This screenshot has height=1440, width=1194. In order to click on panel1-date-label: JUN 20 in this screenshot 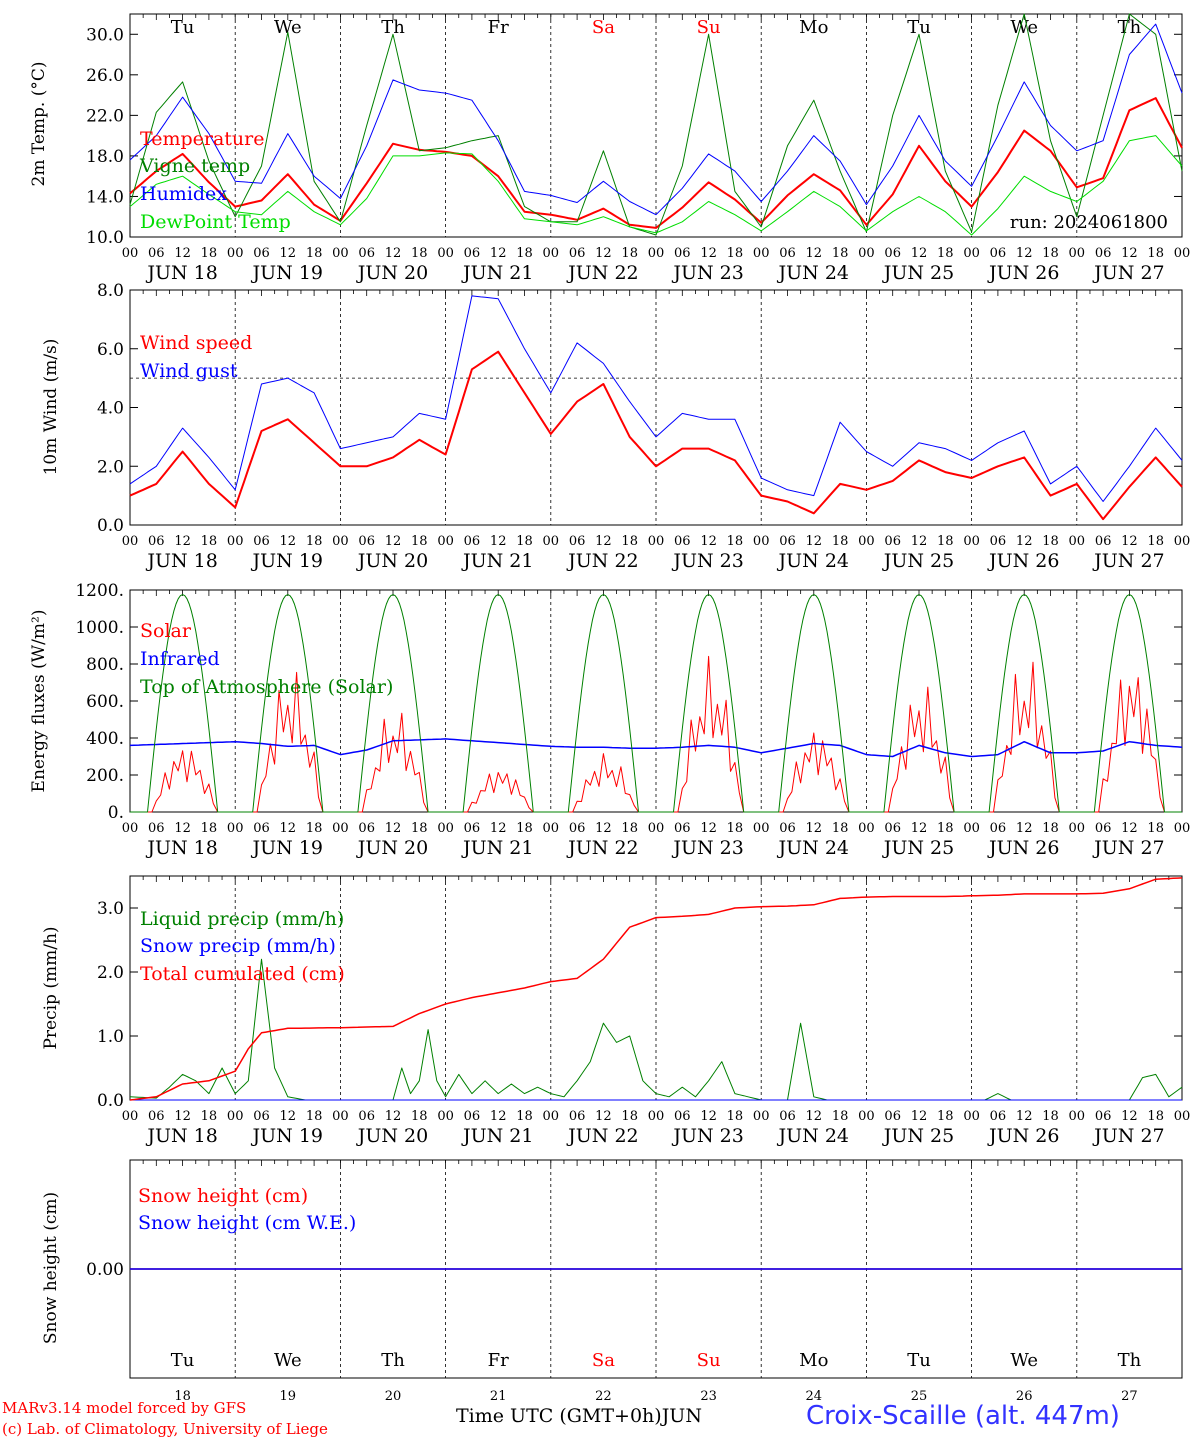, I will do `click(392, 273)`.